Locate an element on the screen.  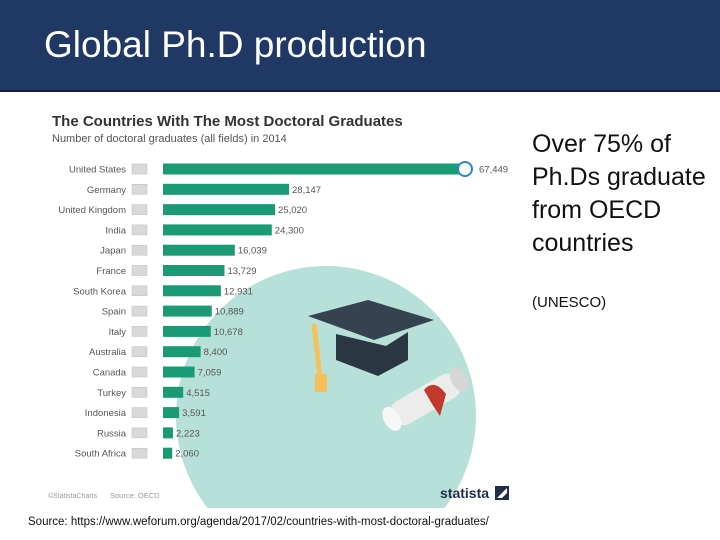
category-label-spain: Spain is located at coordinates (114, 312).